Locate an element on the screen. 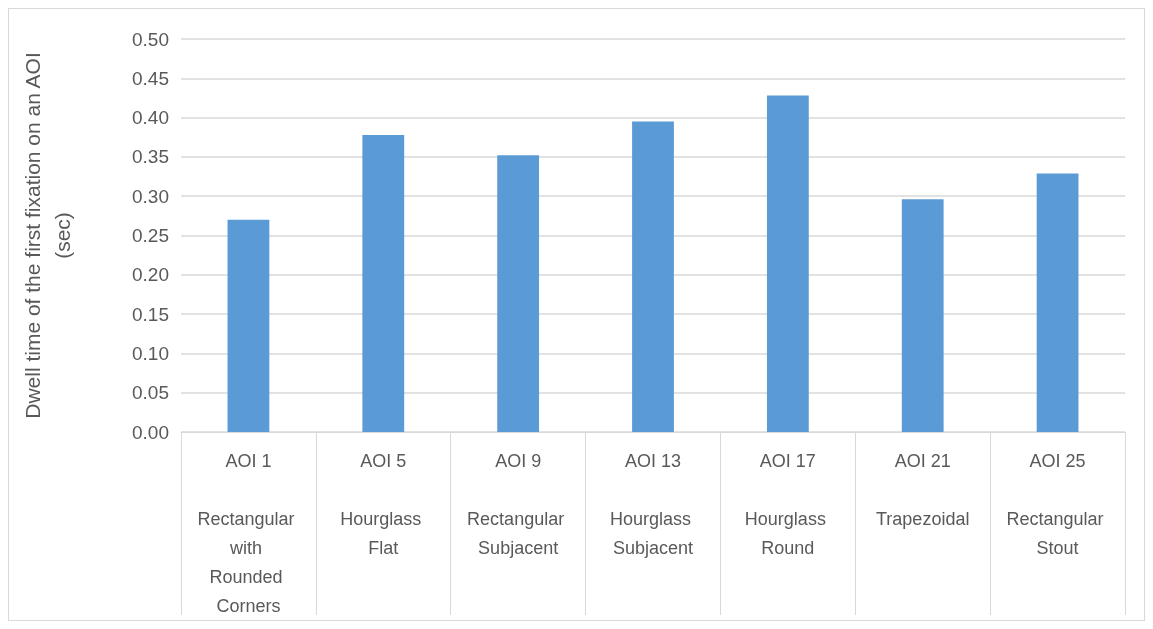 This screenshot has width=1153, height=629. y-tick-label: 0.20 is located at coordinates (150, 275).